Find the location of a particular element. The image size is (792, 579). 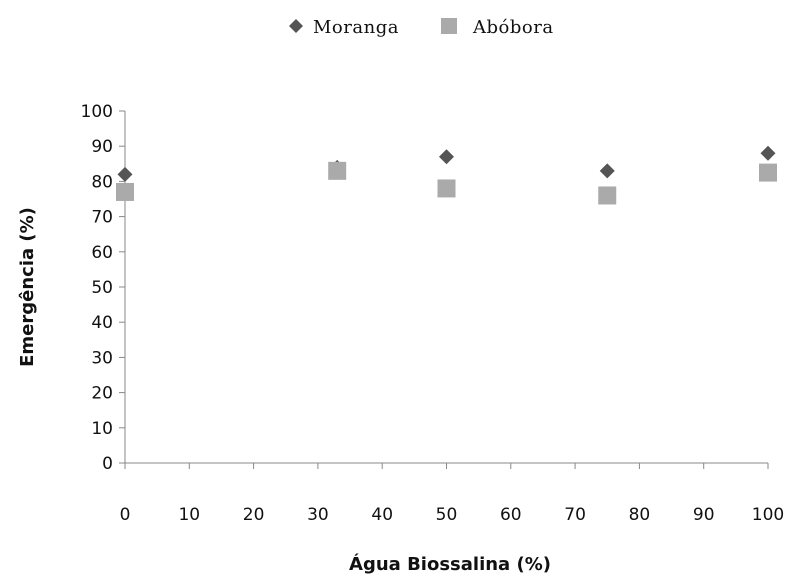

y-tick-label: 0 is located at coordinates (107, 464).